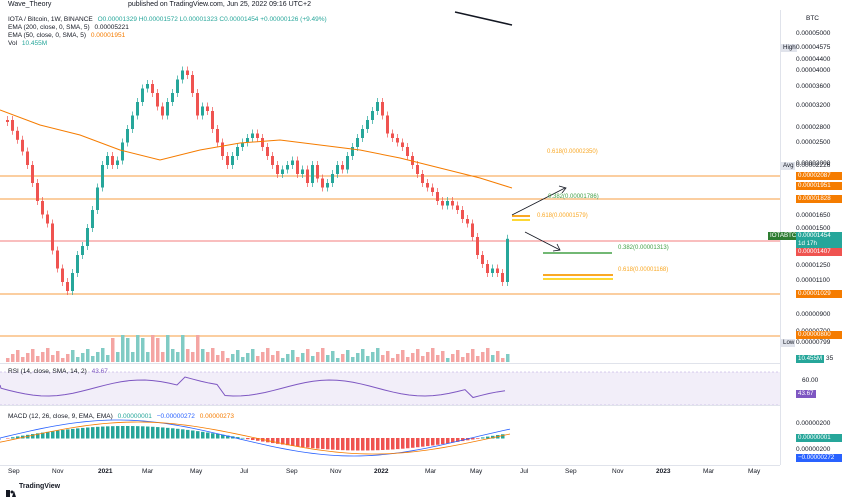 This screenshot has width=850, height=502. Describe the element at coordinates (40, 486) in the screenshot. I see `footer-brand: TradingView` at that location.